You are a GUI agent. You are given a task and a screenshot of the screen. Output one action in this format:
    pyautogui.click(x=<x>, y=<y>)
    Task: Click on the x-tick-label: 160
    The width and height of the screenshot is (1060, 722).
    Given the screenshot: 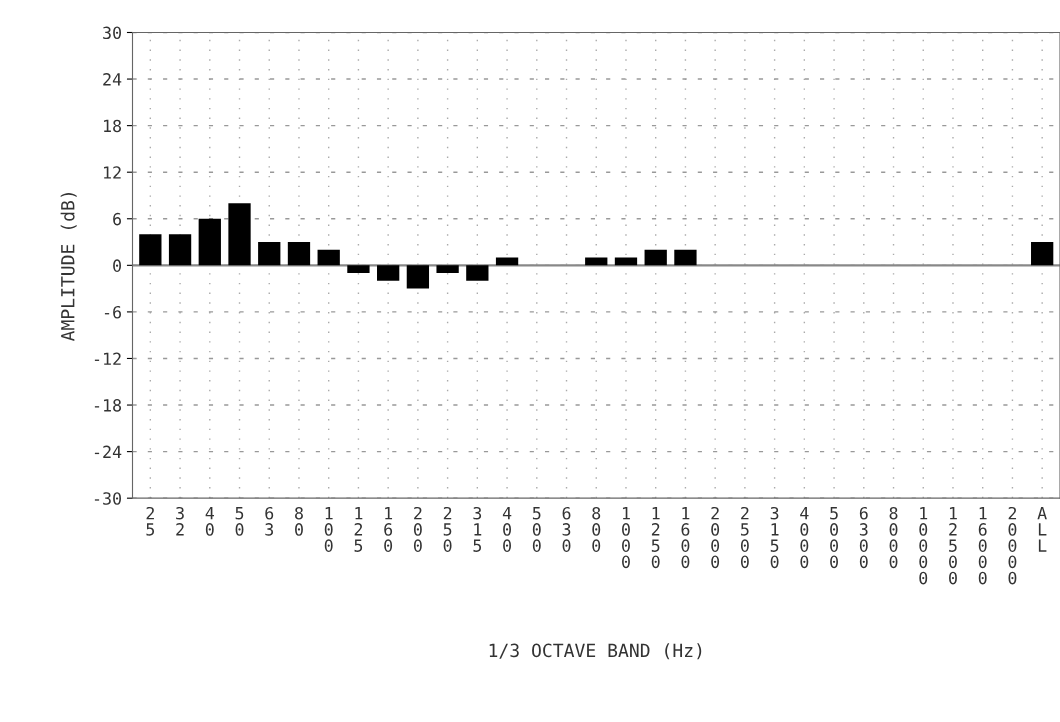 What is the action you would take?
    pyautogui.click(x=388, y=529)
    